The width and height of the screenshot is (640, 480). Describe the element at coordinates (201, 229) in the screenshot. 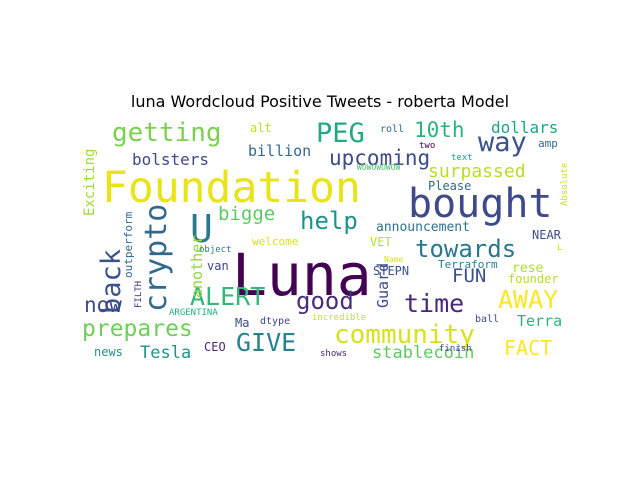

I see `word-8: U` at that location.